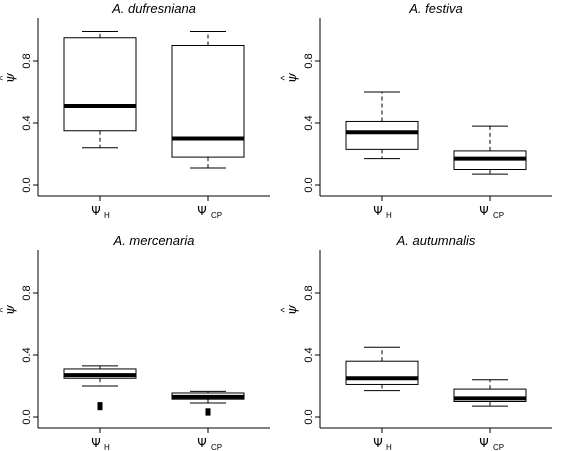 This screenshot has width=565, height=451. What do you see at coordinates (435, 8) in the screenshot?
I see `panel-title: A. festiva` at bounding box center [435, 8].